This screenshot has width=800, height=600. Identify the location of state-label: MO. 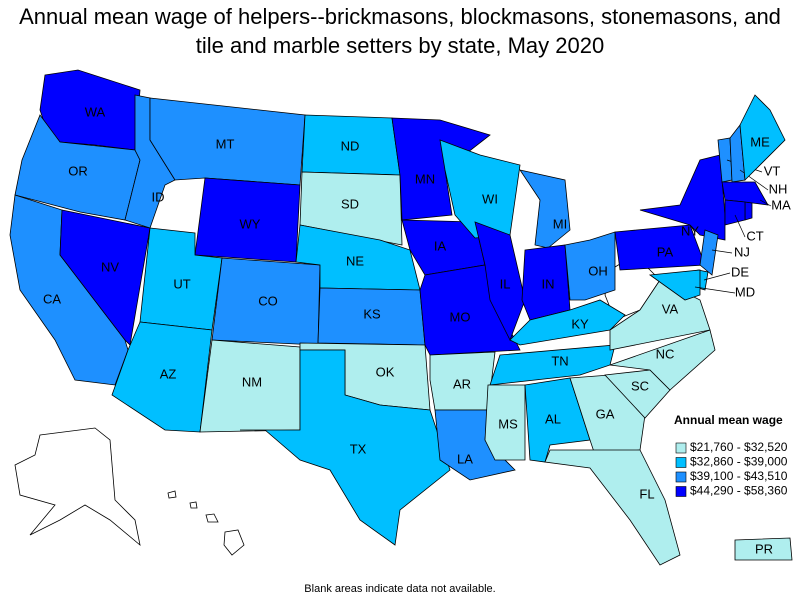
(460, 316).